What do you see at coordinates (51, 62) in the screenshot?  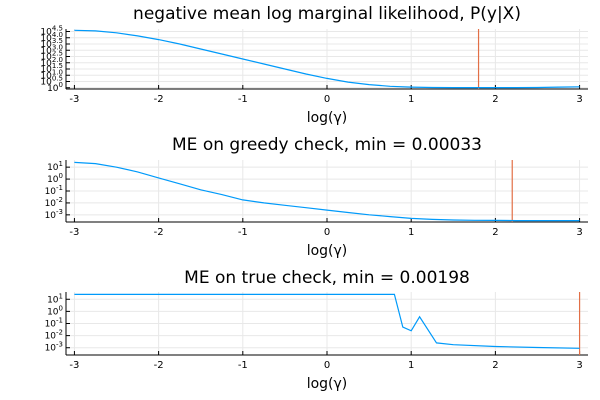 I see `y-tick-label: 102.0` at bounding box center [51, 62].